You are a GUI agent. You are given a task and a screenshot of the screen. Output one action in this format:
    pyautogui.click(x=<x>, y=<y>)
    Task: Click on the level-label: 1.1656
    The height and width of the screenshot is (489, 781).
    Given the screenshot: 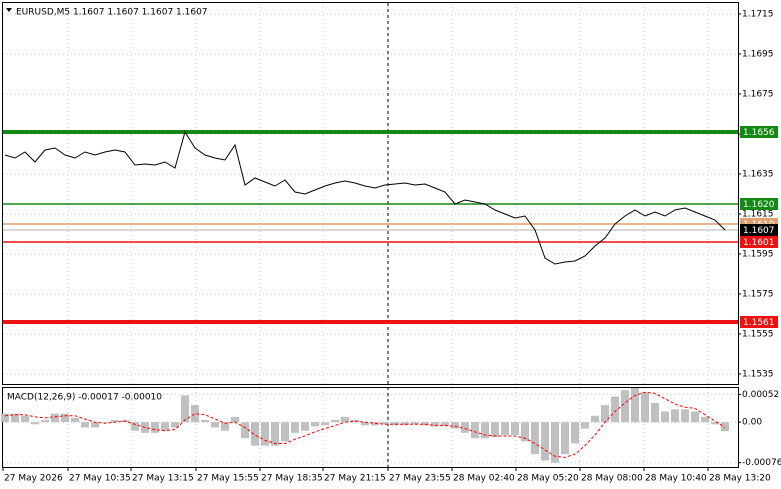 What is the action you would take?
    pyautogui.click(x=759, y=133)
    